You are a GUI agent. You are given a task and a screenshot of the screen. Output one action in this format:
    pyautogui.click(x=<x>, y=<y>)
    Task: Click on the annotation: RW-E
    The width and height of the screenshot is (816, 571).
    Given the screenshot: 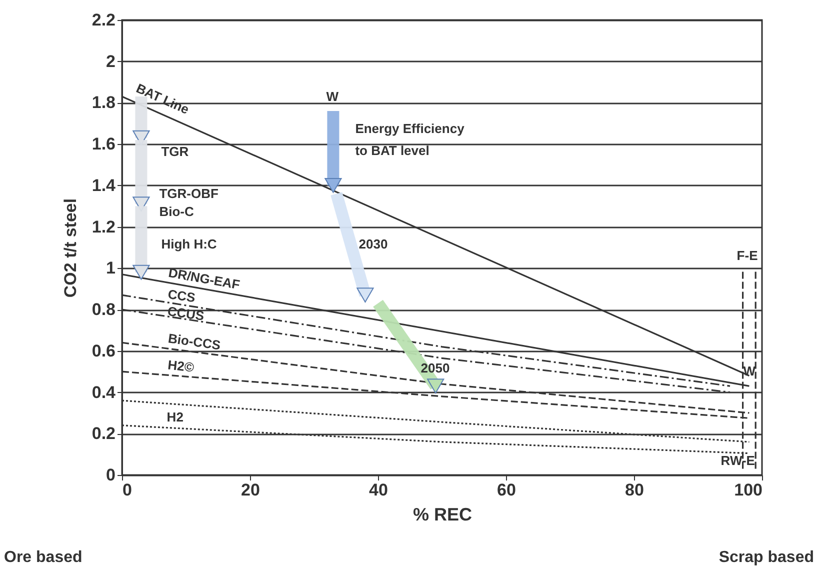 What is the action you would take?
    pyautogui.click(x=738, y=460)
    